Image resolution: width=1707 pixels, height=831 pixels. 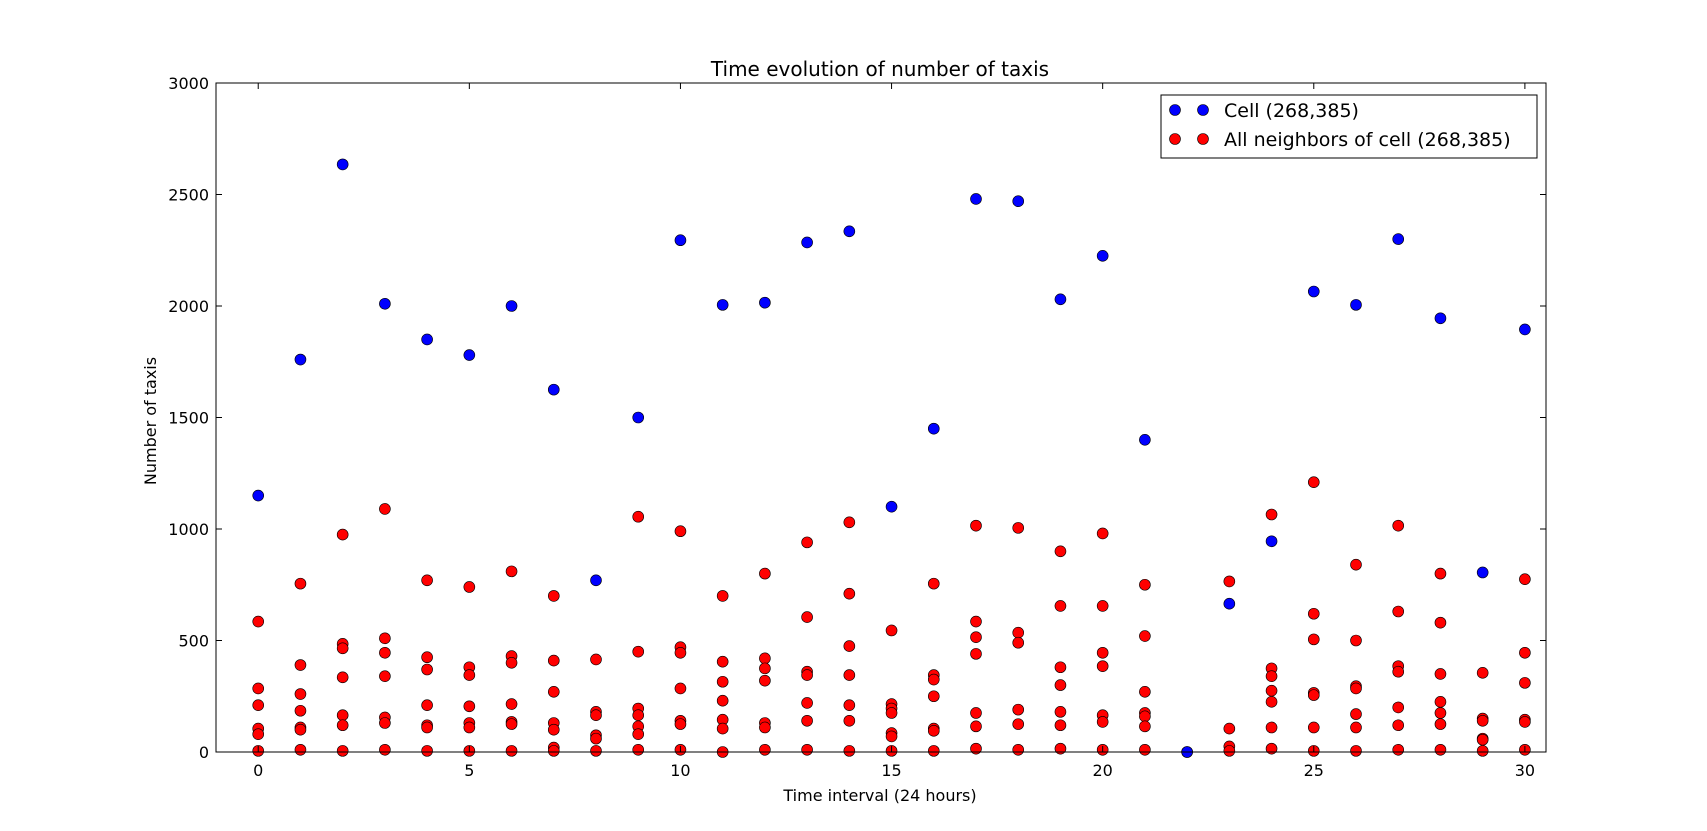 What do you see at coordinates (1314, 770) in the screenshot?
I see `x-tick-label: 25` at bounding box center [1314, 770].